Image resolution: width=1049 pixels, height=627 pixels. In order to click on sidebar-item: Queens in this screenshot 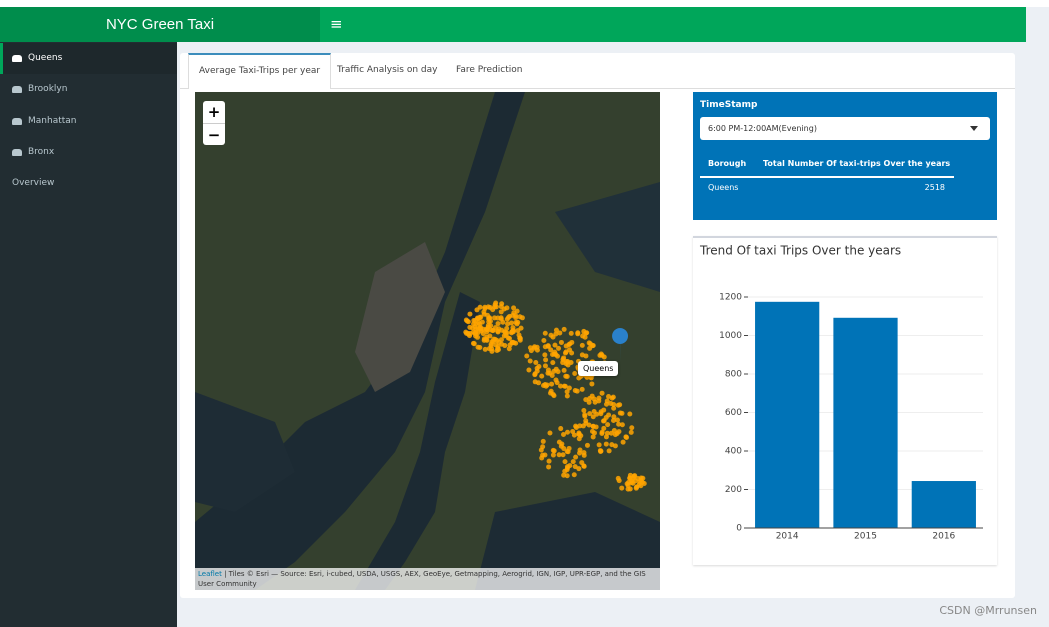, I will do `click(88, 58)`.